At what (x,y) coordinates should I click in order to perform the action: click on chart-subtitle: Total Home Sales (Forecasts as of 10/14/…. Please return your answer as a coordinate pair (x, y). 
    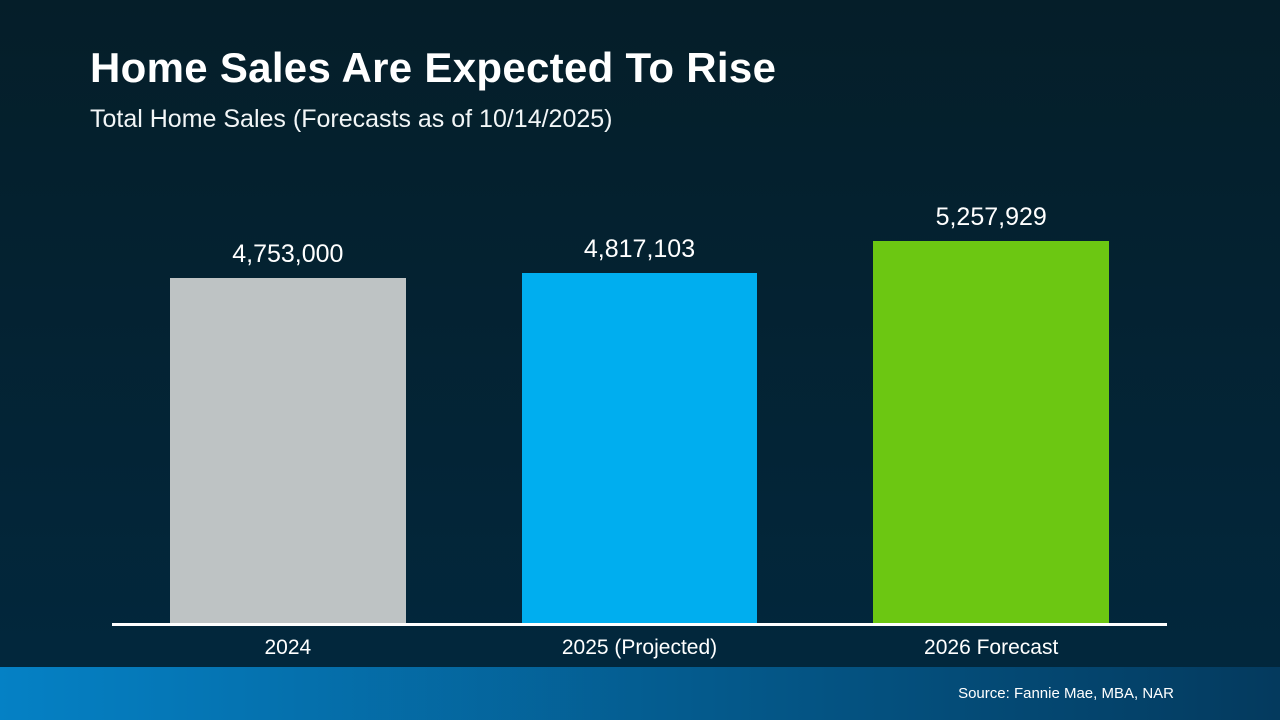
    Looking at the image, I should click on (351, 119).